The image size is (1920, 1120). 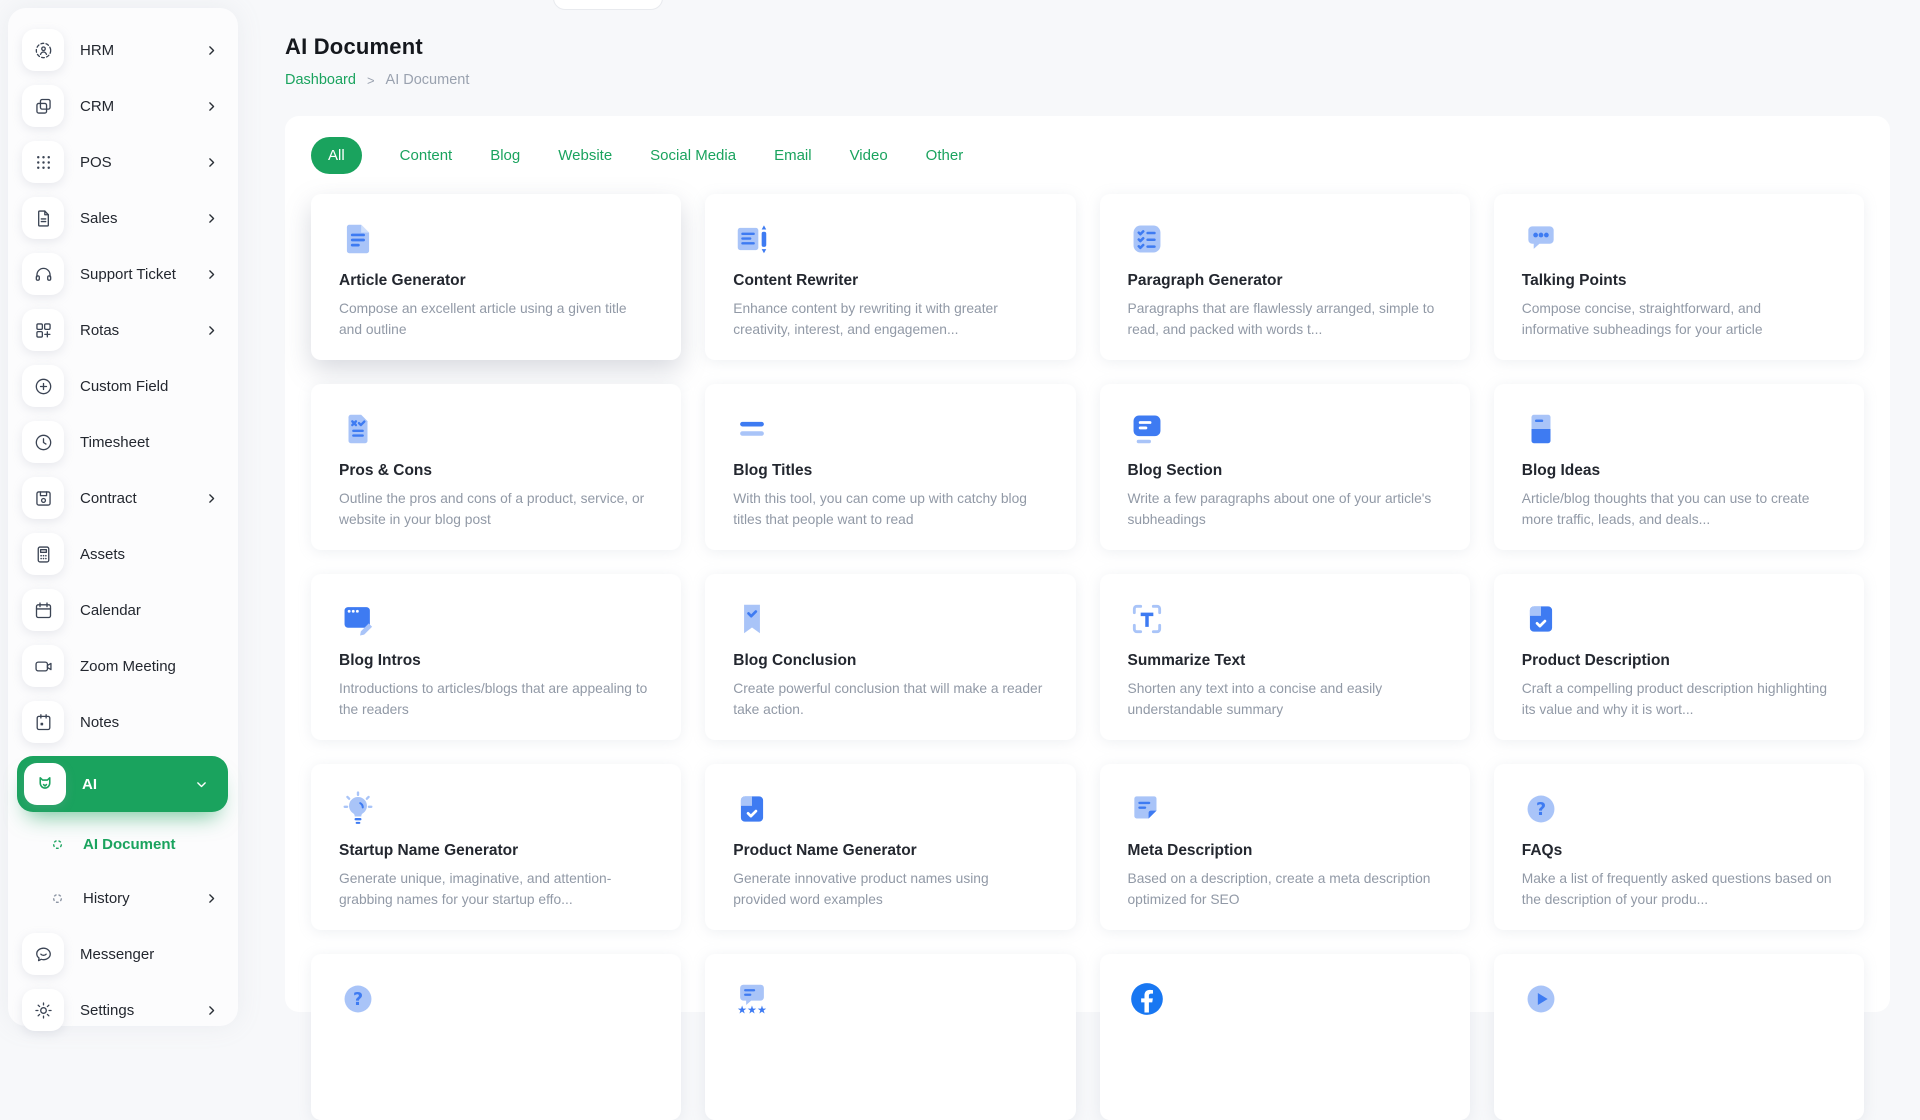 I want to click on sidebar-item-support-ticket: Support Ticket, so click(x=126, y=274).